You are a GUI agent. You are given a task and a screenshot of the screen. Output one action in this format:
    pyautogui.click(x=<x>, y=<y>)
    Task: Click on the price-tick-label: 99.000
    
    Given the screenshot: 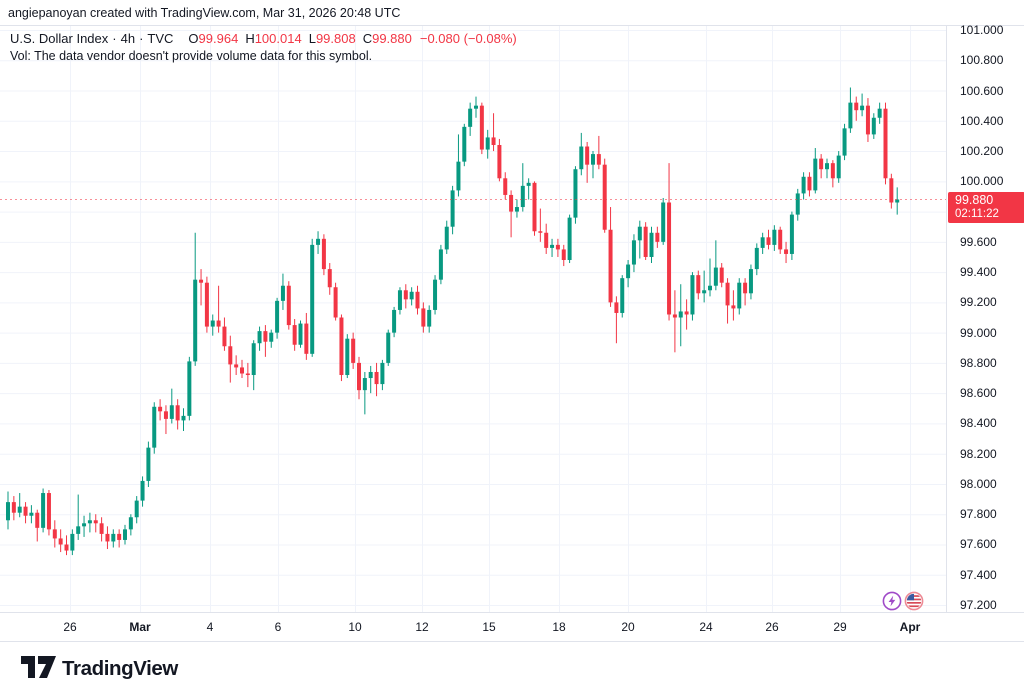 What is the action you would take?
    pyautogui.click(x=978, y=332)
    